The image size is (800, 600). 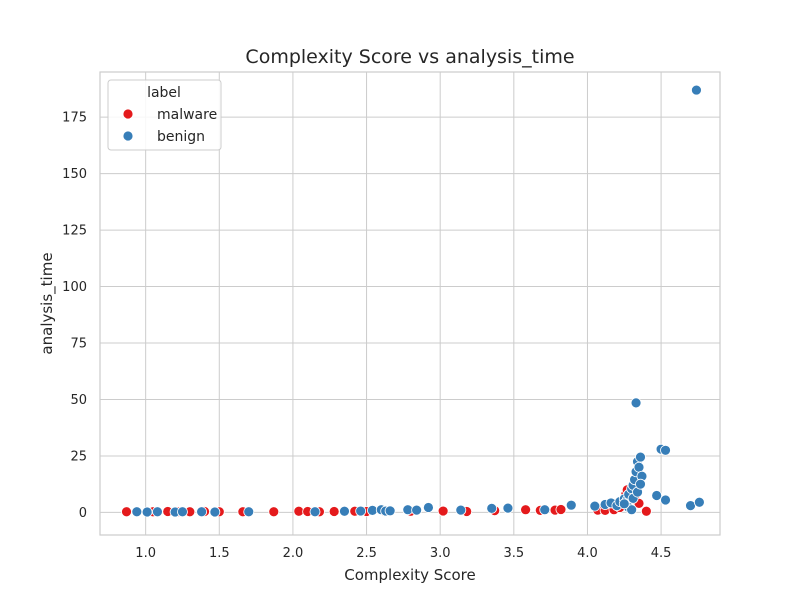 What do you see at coordinates (74, 231) in the screenshot?
I see `y-tick-label: 125` at bounding box center [74, 231].